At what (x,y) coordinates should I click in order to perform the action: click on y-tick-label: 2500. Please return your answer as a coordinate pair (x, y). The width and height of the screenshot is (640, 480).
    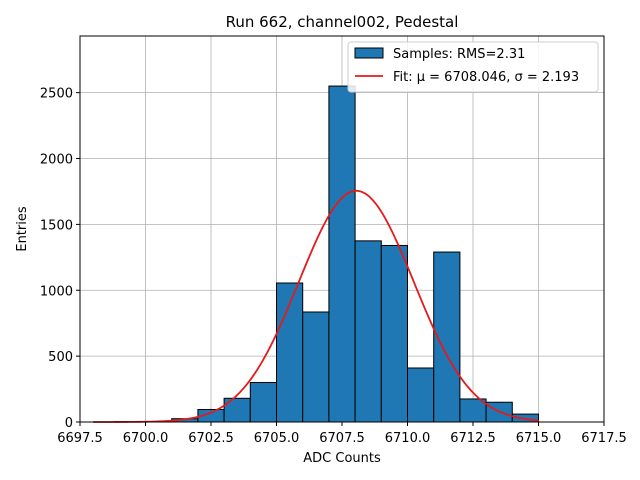
    Looking at the image, I should click on (56, 94).